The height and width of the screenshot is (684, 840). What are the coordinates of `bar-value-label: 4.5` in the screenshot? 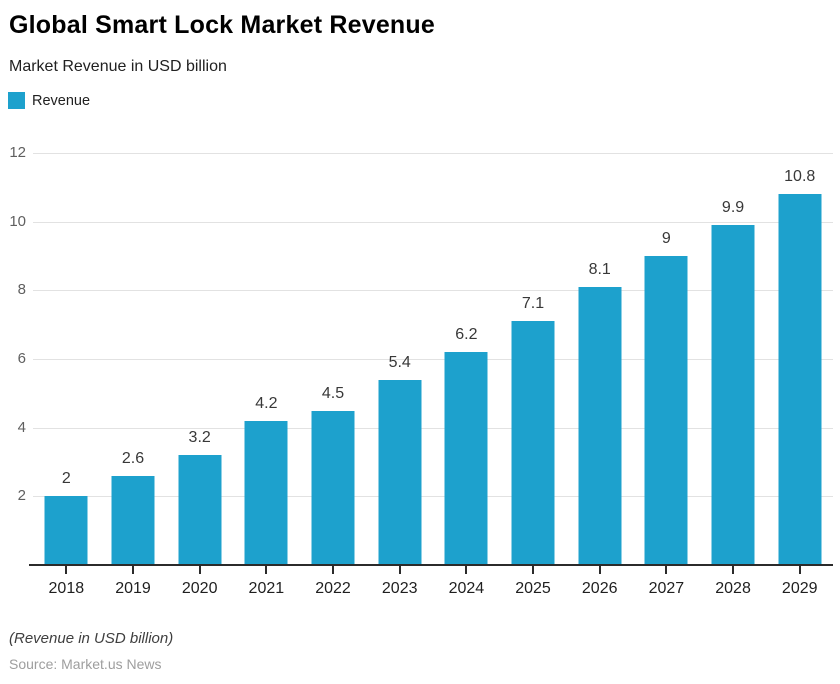 It's located at (333, 393).